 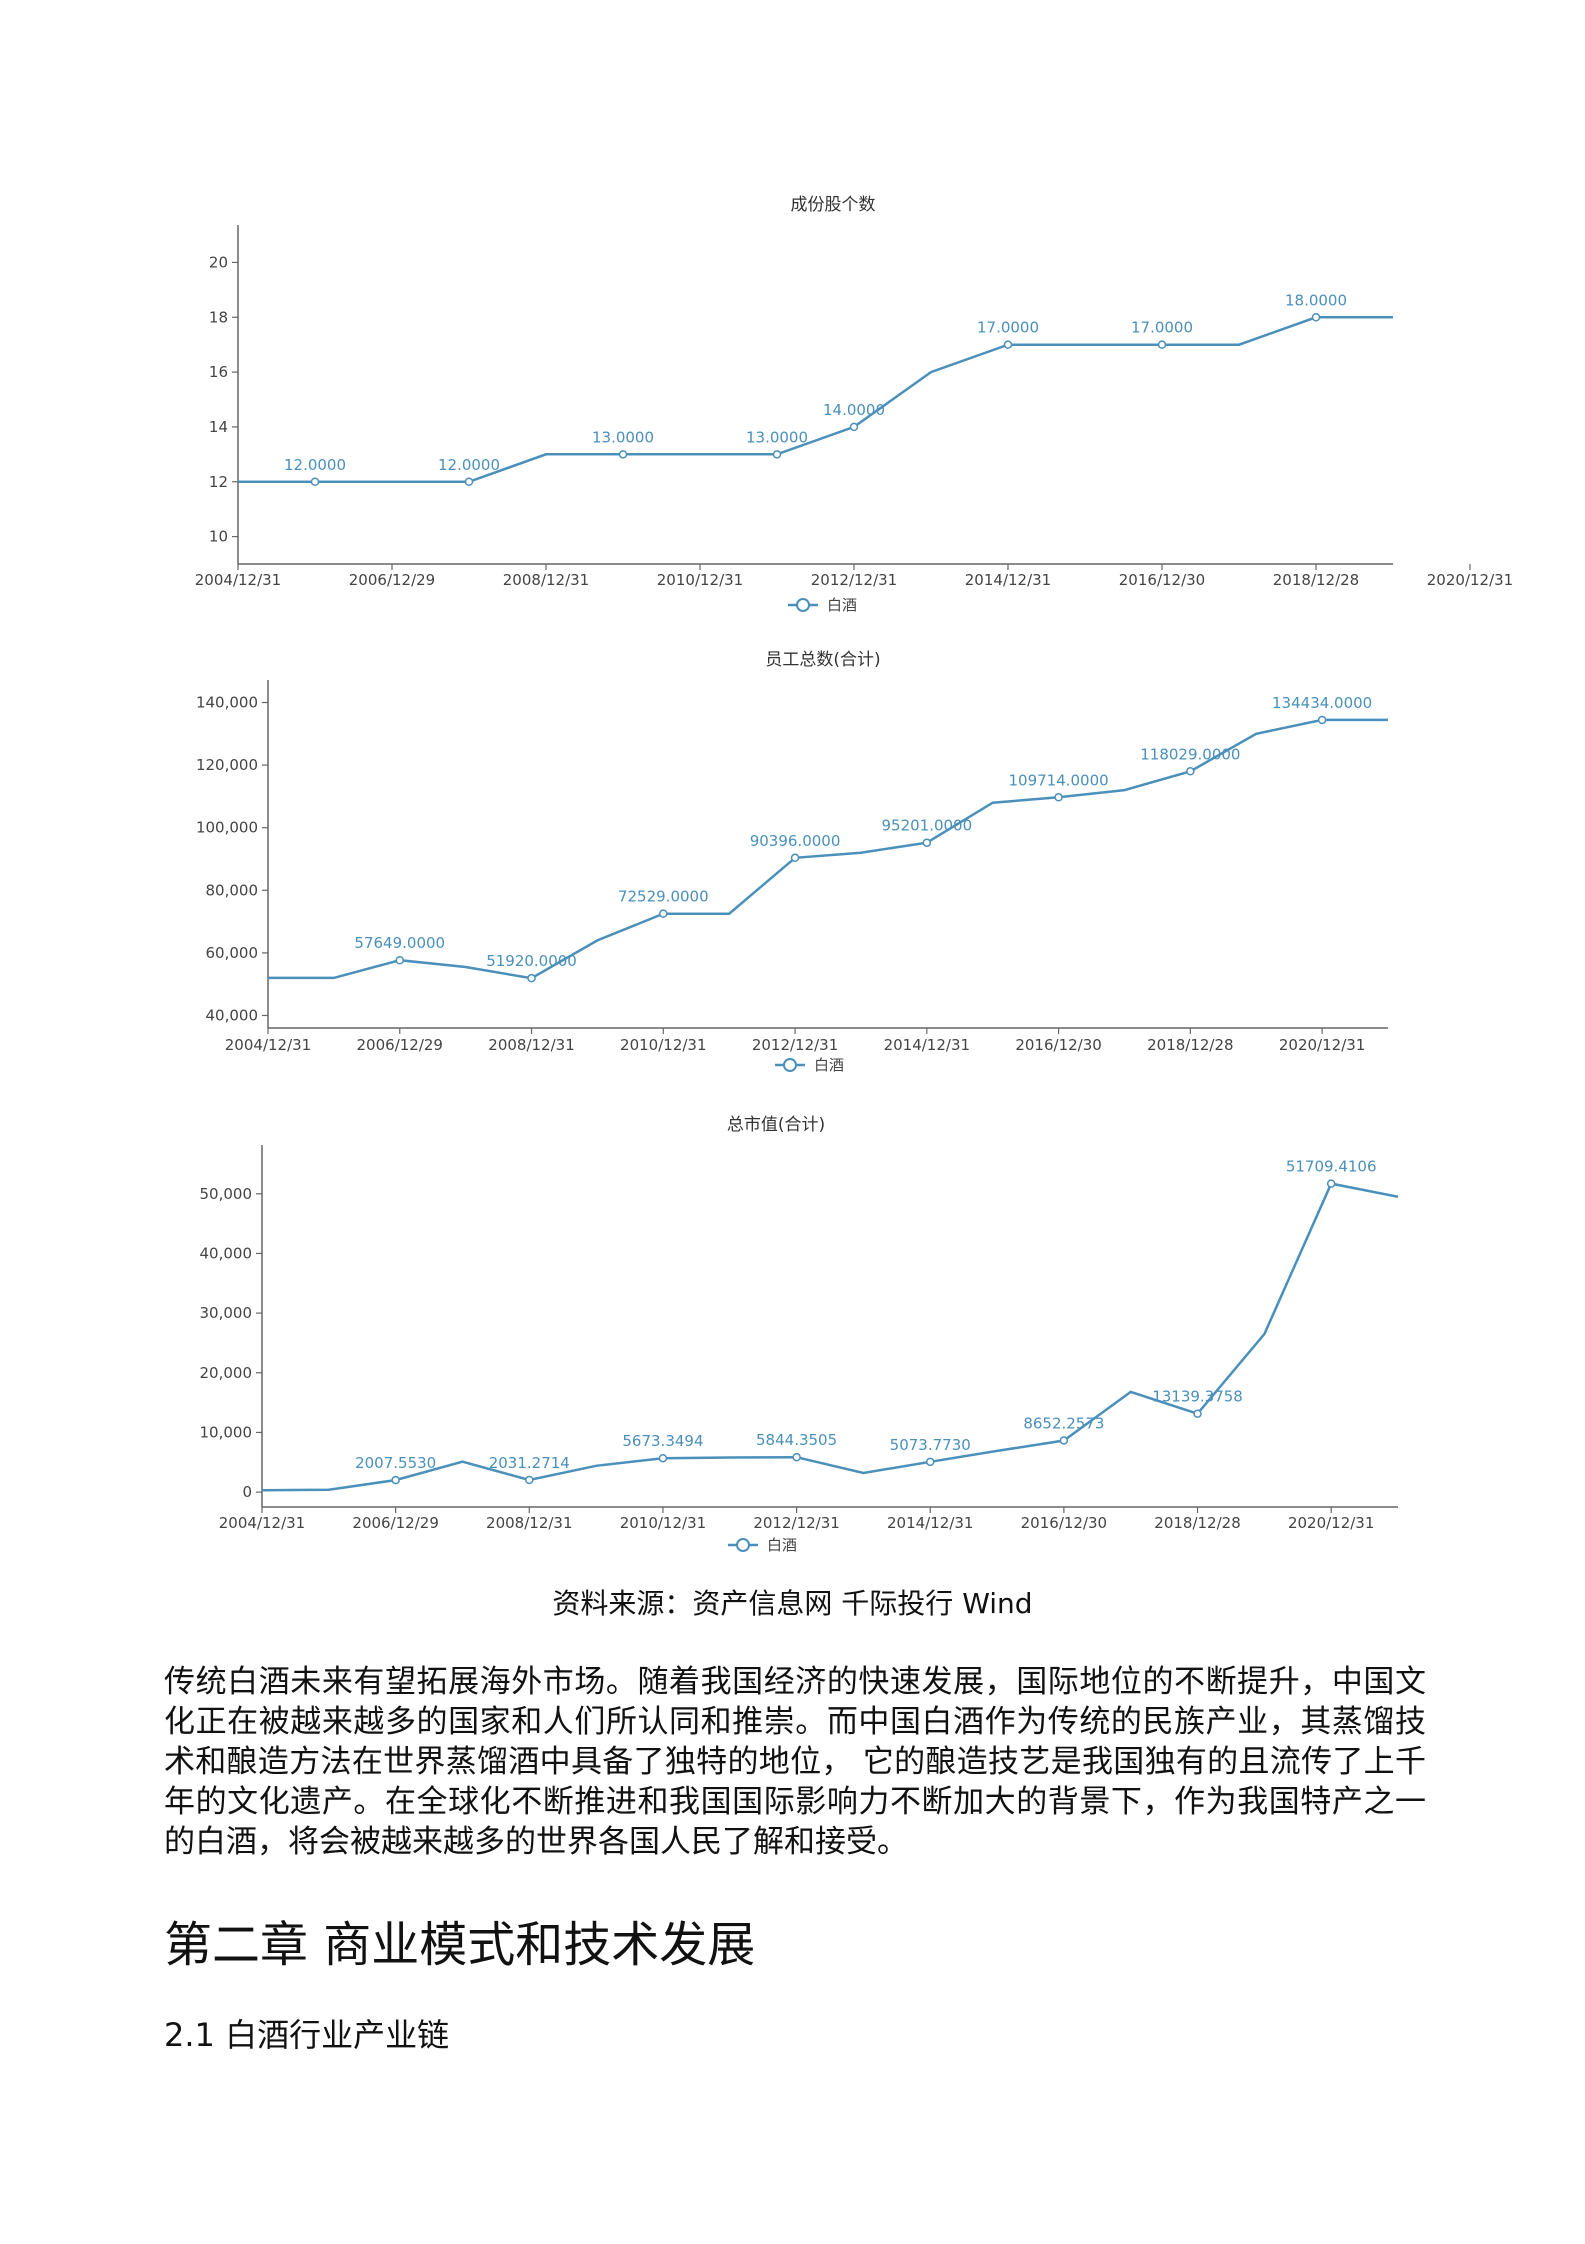 I want to click on source-note: 资料来源：资产信息网 千际投行 Wind, so click(x=792, y=1603).